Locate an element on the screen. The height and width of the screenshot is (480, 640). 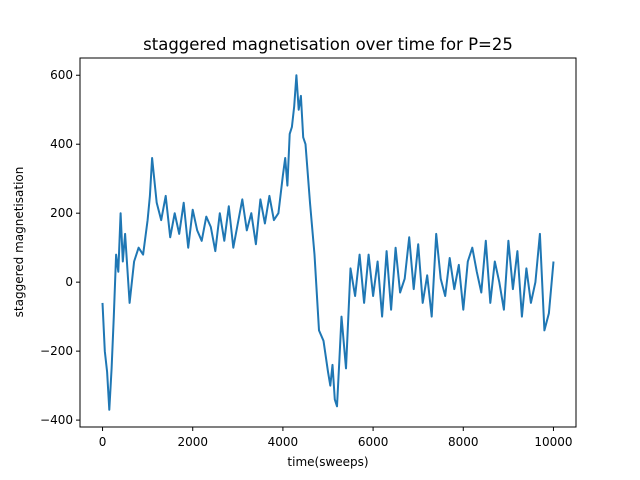
y-tick-label: 200 is located at coordinates (61, 213).